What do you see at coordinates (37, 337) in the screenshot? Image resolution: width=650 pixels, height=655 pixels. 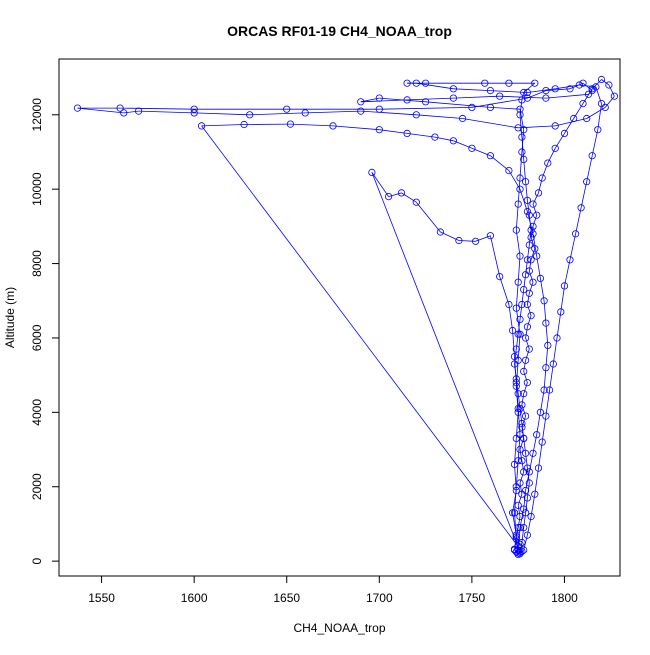 I see `y-tick-label: 6000` at bounding box center [37, 337].